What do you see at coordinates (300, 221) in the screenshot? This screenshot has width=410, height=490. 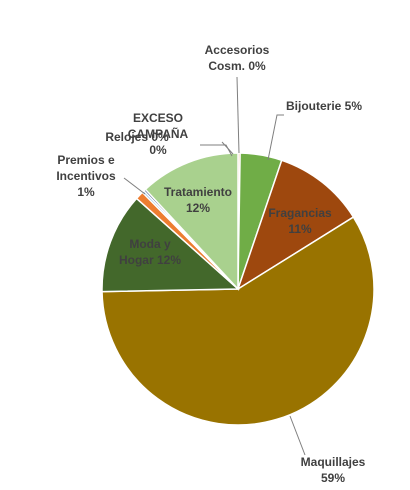 I see `slice-label: Fragancias 11%` at bounding box center [300, 221].